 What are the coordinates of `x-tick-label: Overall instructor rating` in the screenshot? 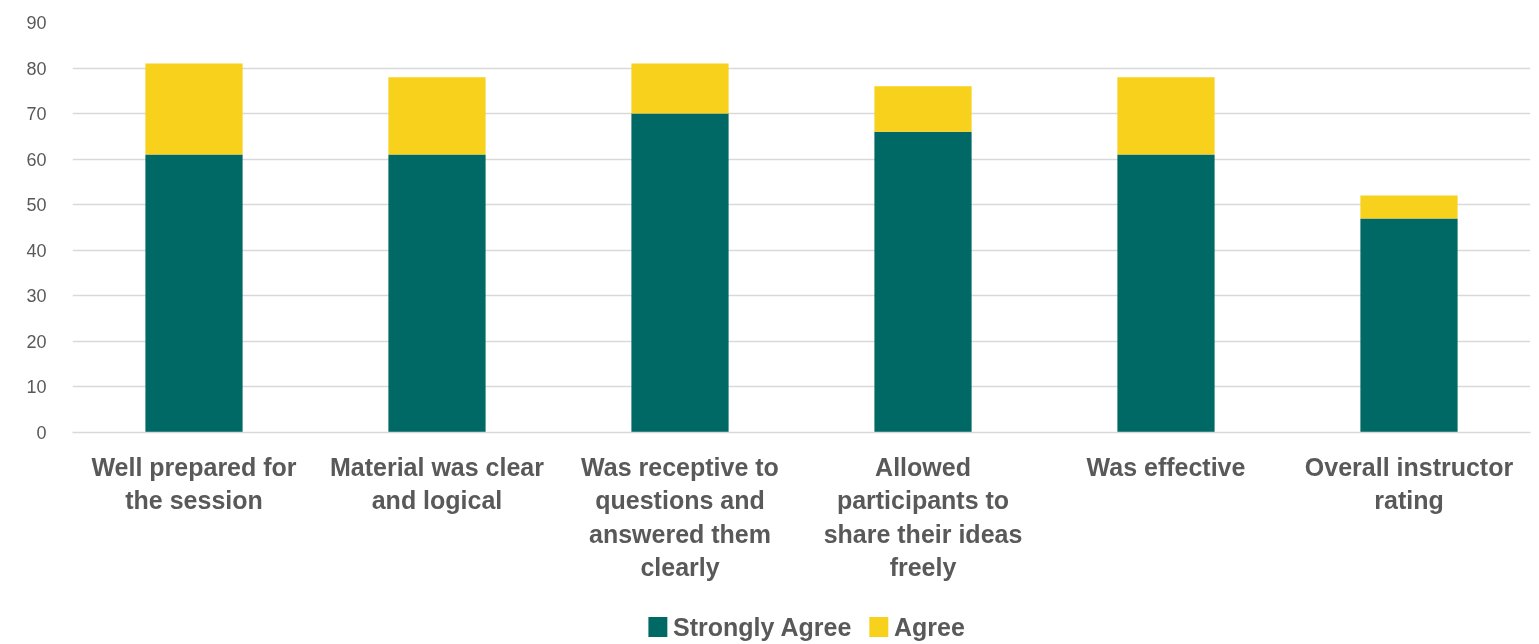 It's located at (1409, 483).